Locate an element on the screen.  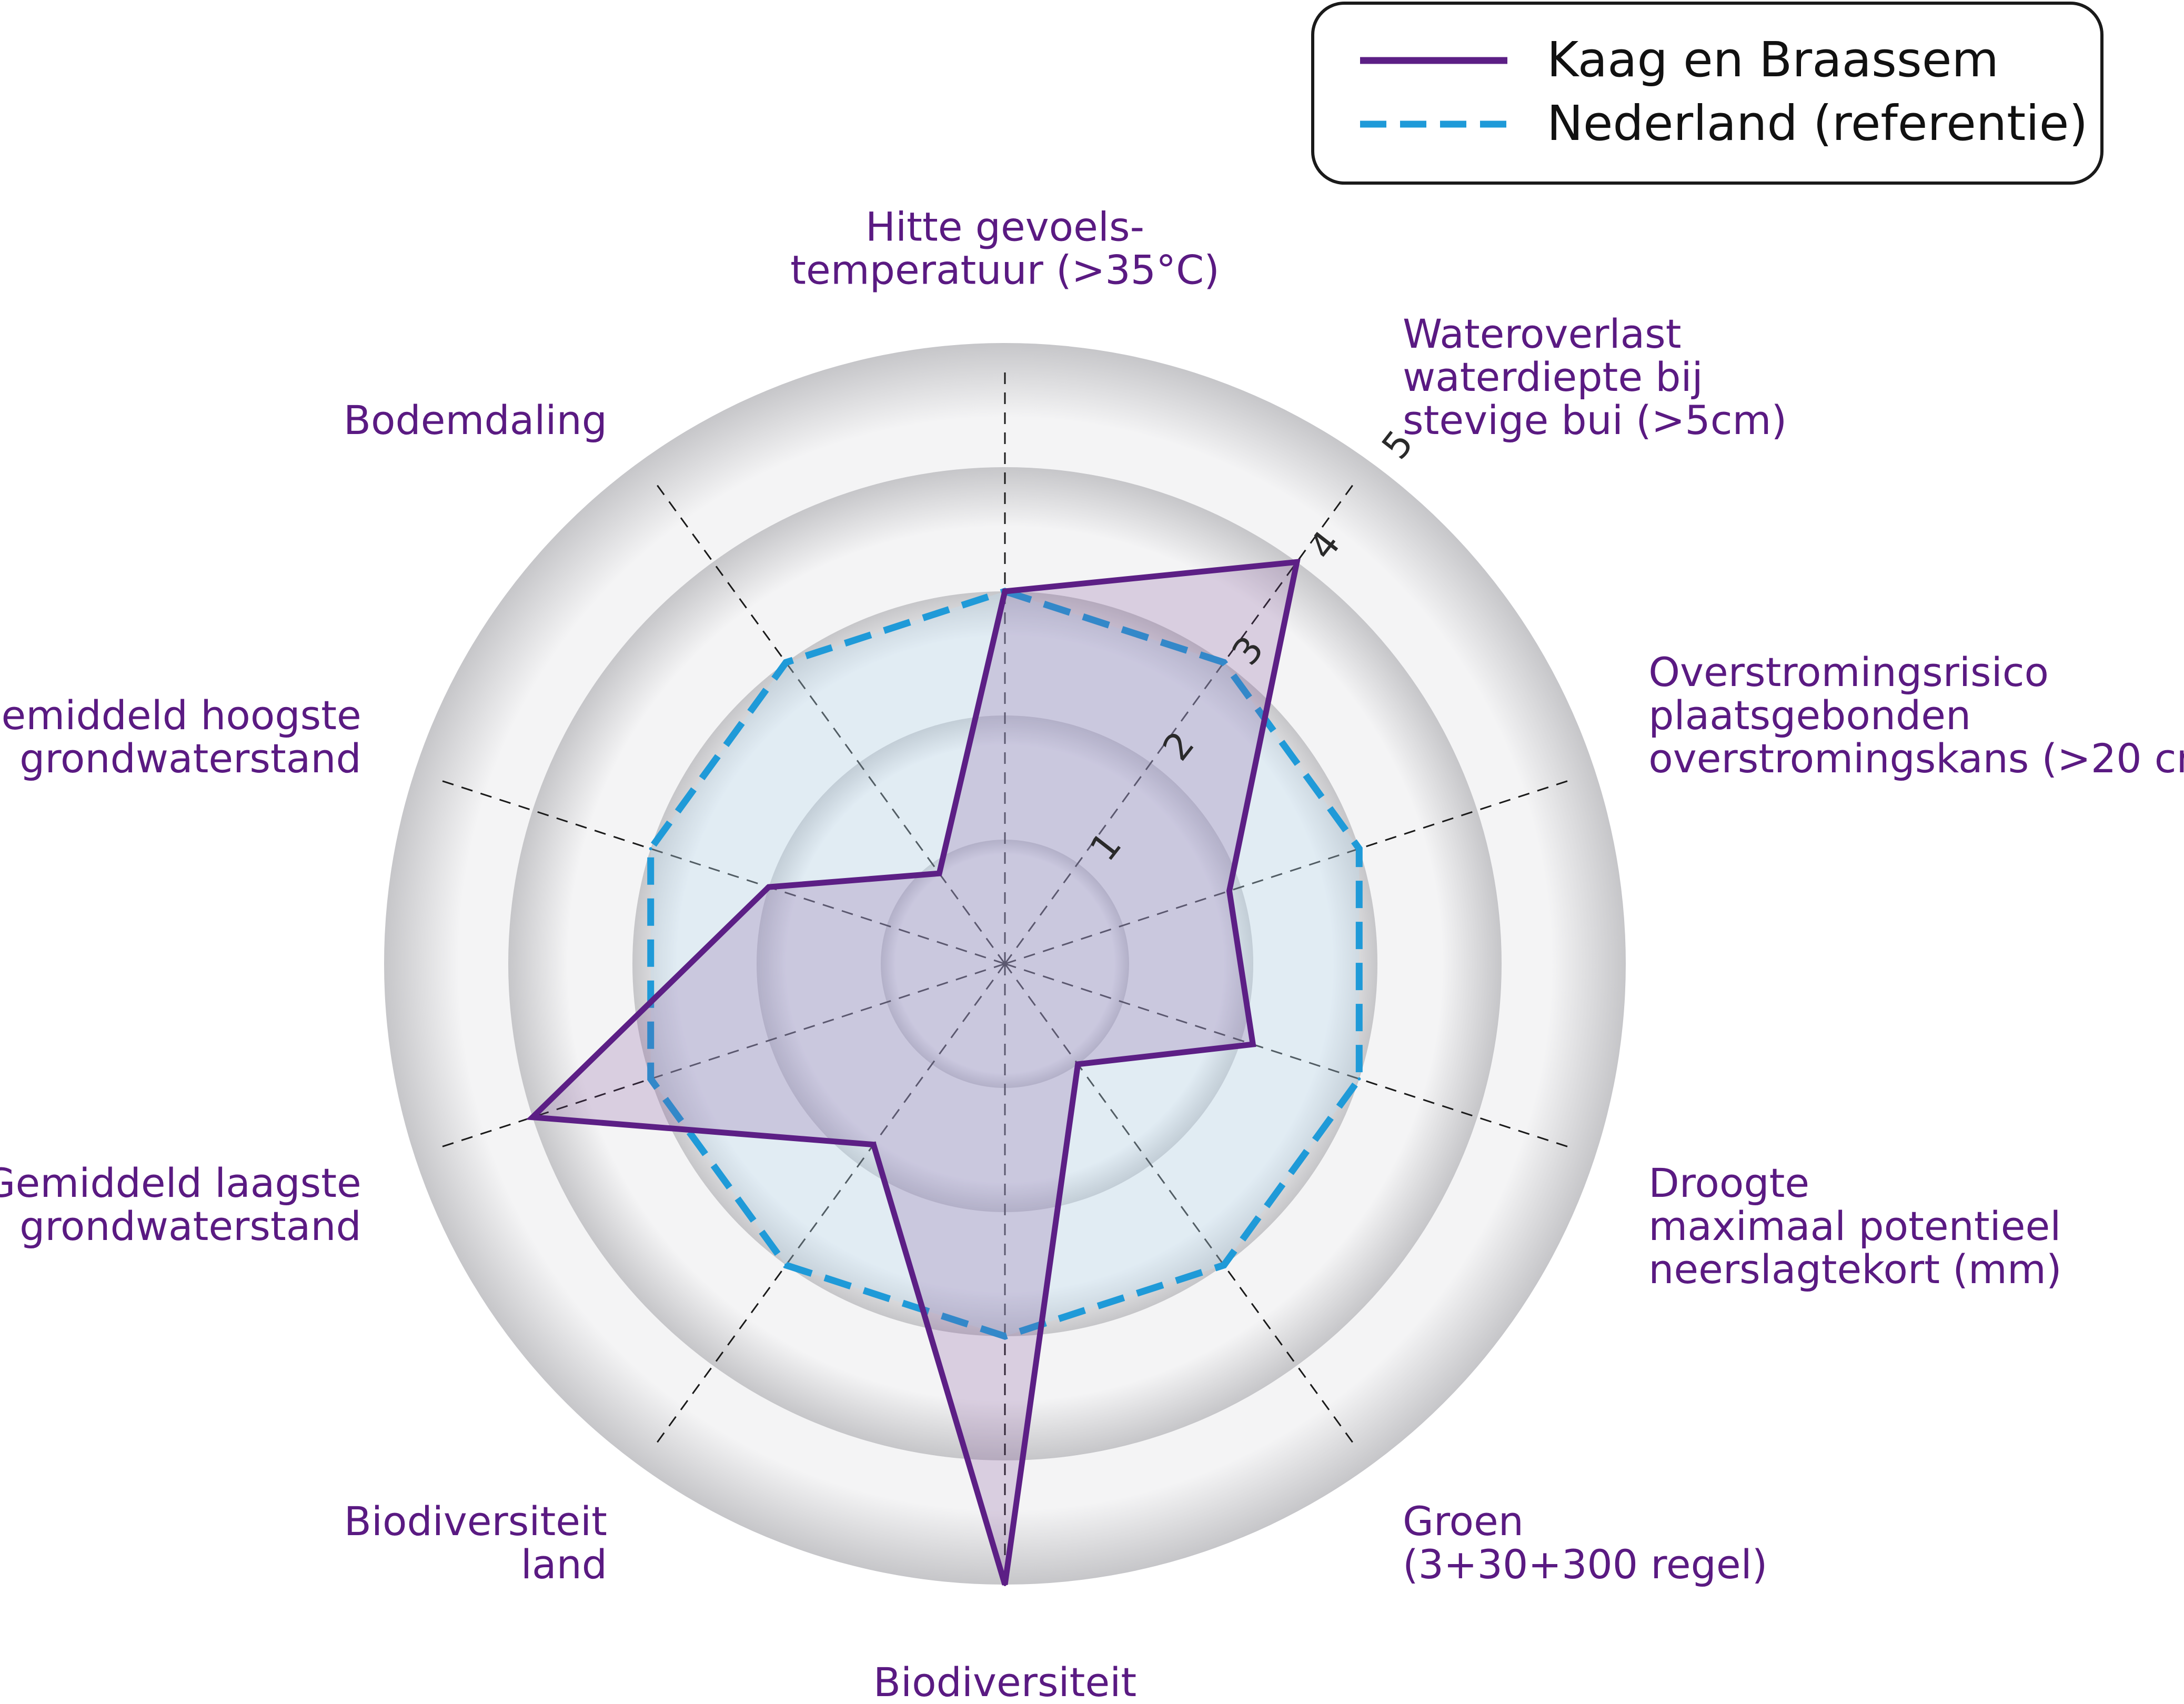
axis-label-2-line-1: plaatsgebonden is located at coordinates (1809, 716).